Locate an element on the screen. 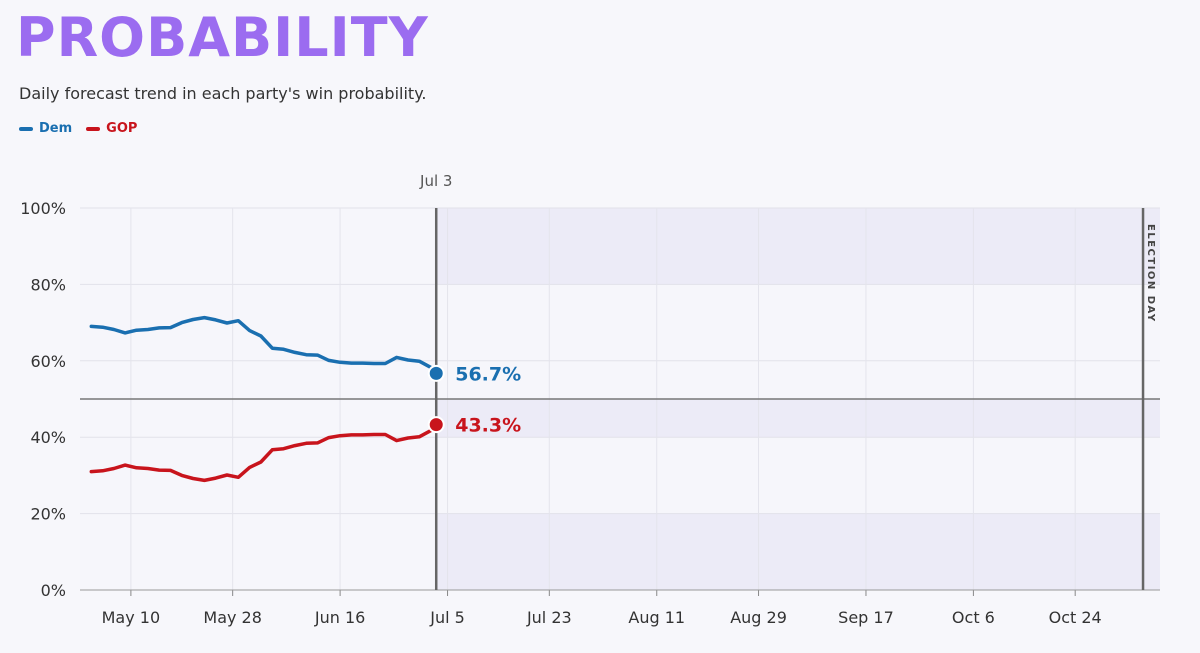 The width and height of the screenshot is (1200, 653). end-point-gop is located at coordinates (436, 425).